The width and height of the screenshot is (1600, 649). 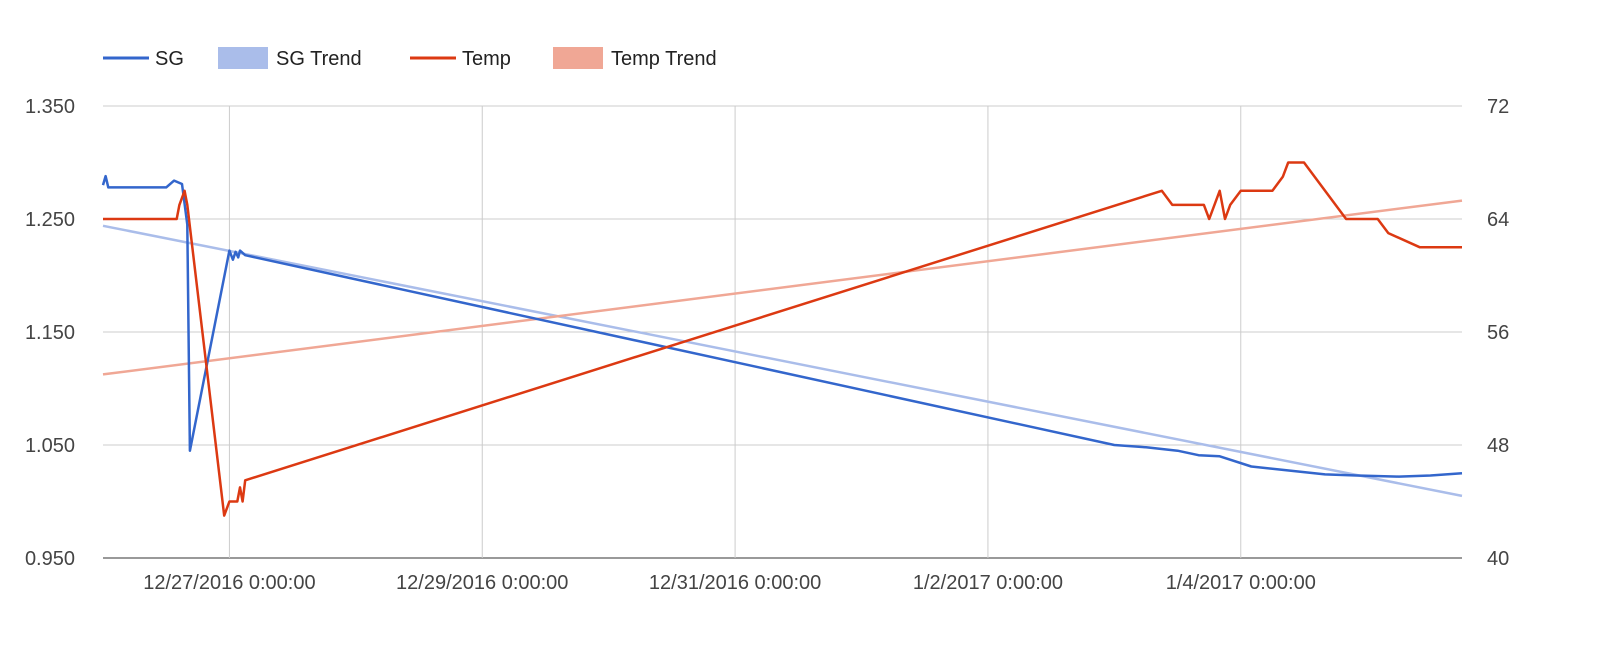 I want to click on y2-axis-ticks: 40 48 56 64 72, so click(x=1498, y=333).